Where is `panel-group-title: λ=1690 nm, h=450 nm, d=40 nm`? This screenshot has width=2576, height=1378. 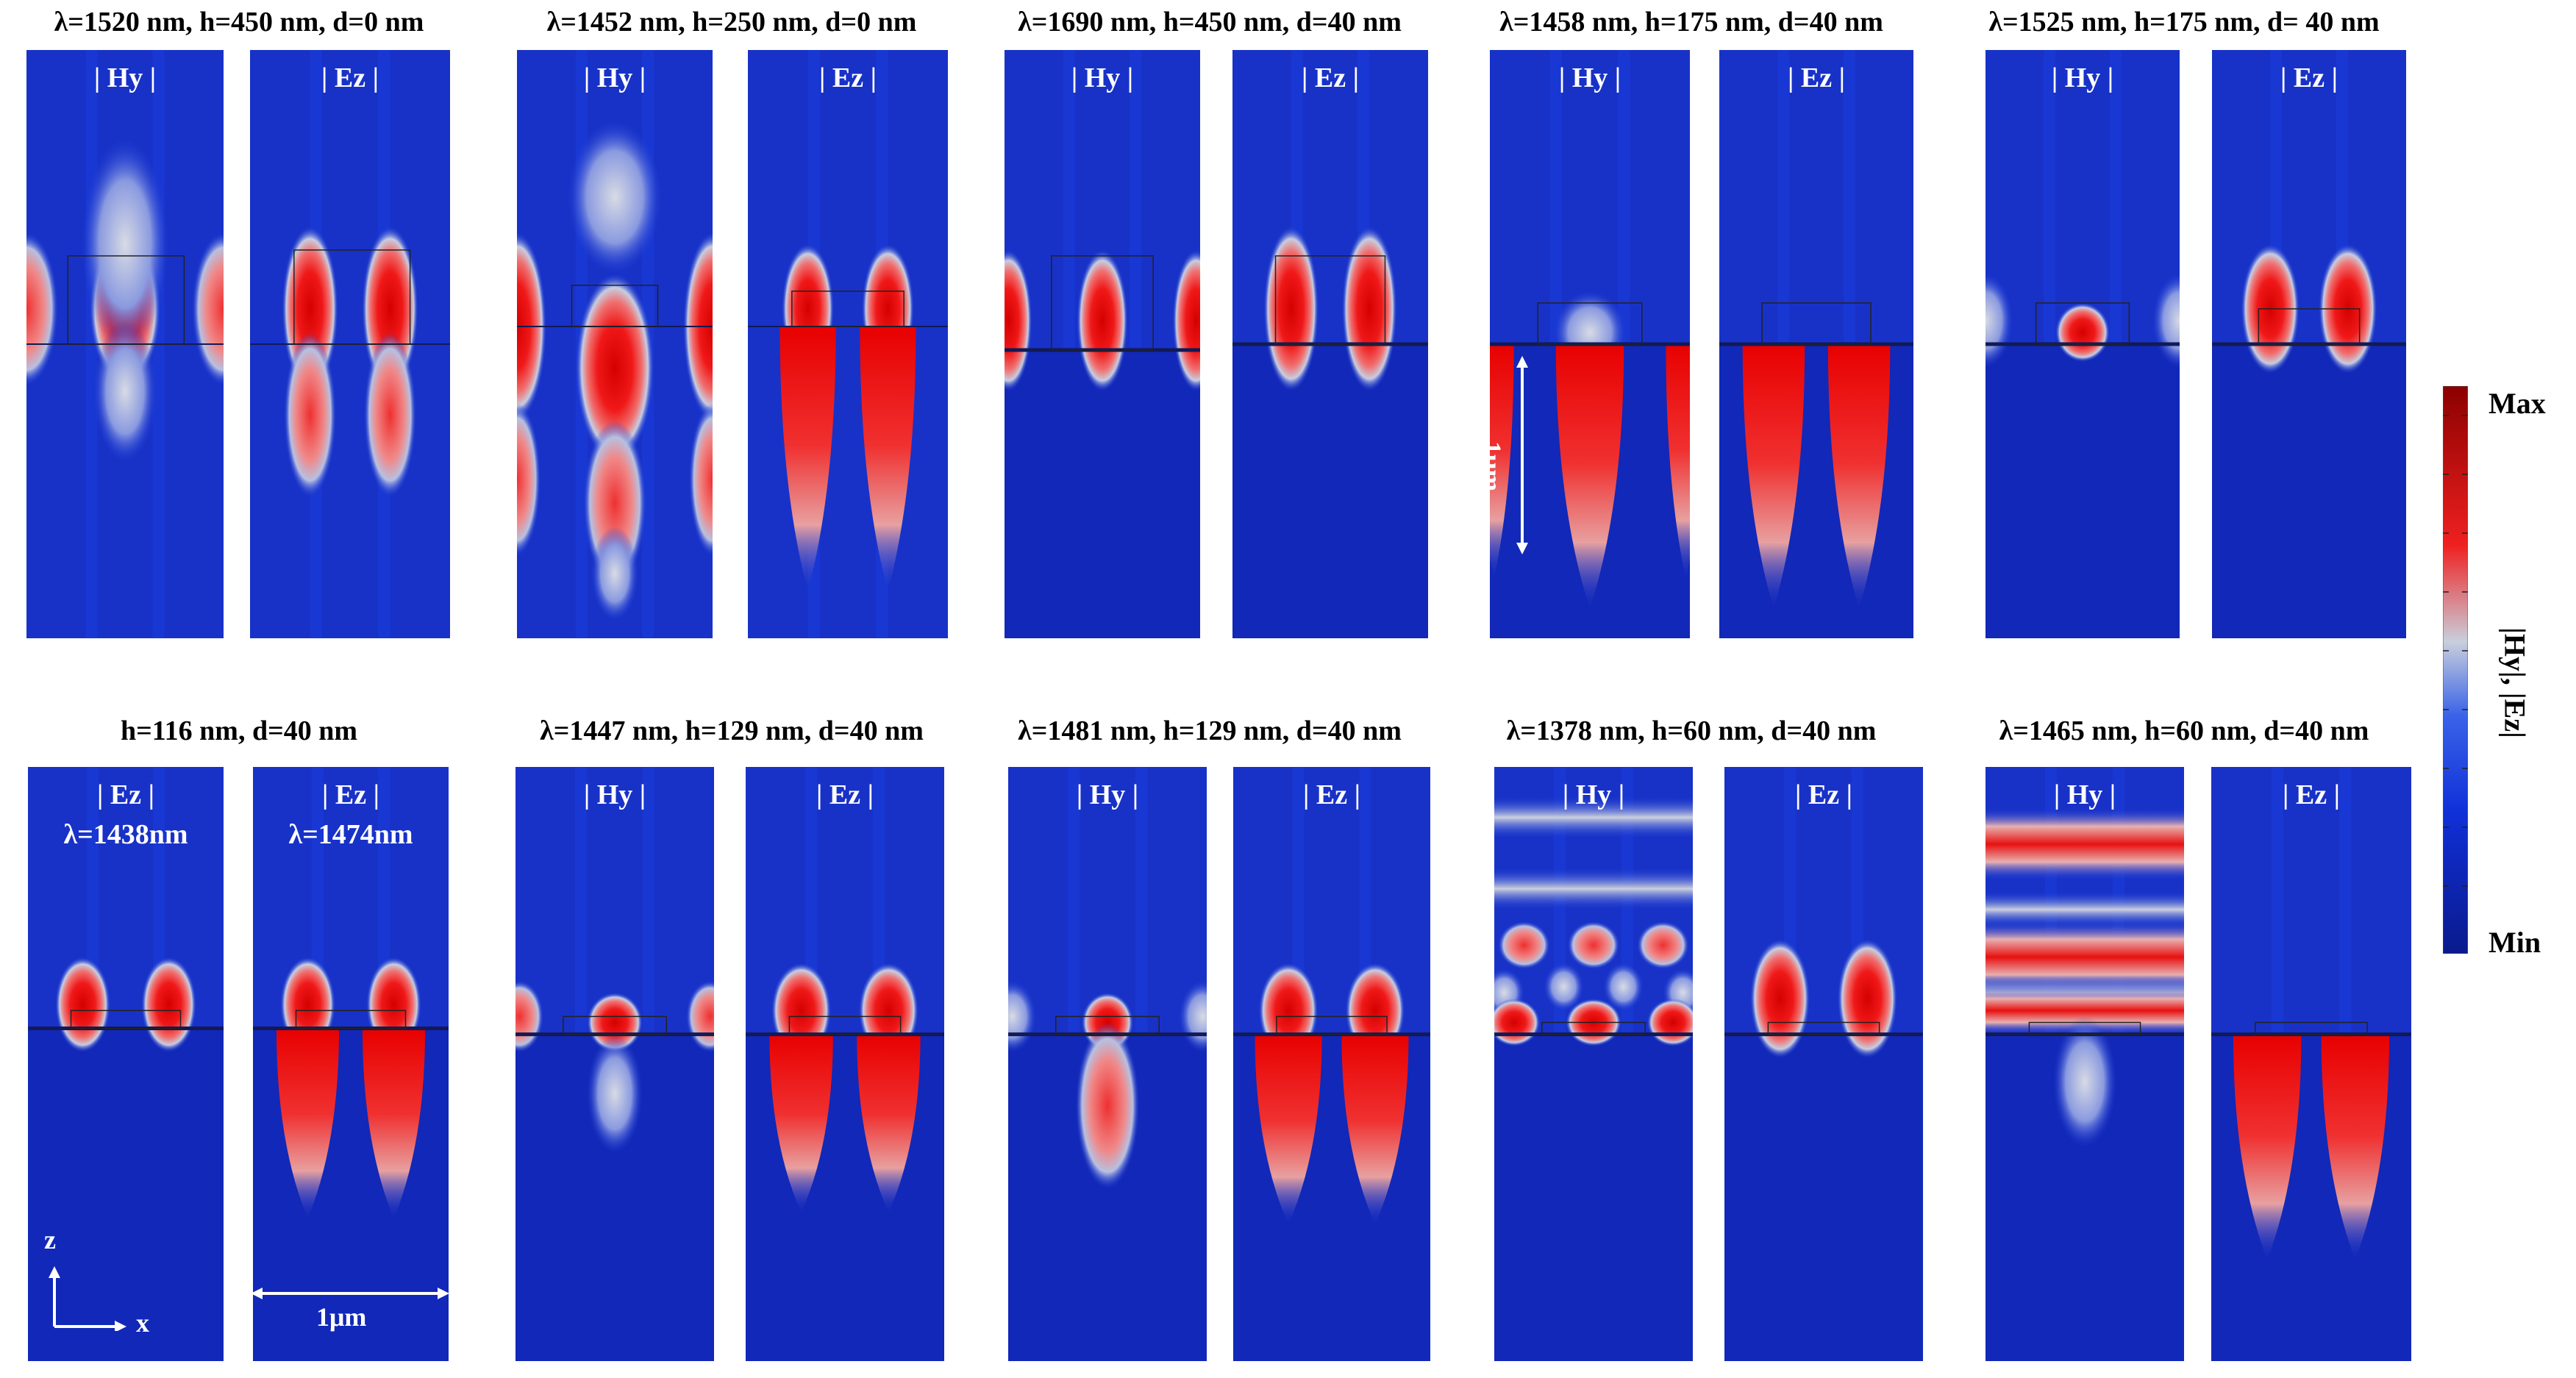
panel-group-title: λ=1690 nm, h=450 nm, d=40 nm is located at coordinates (1210, 23).